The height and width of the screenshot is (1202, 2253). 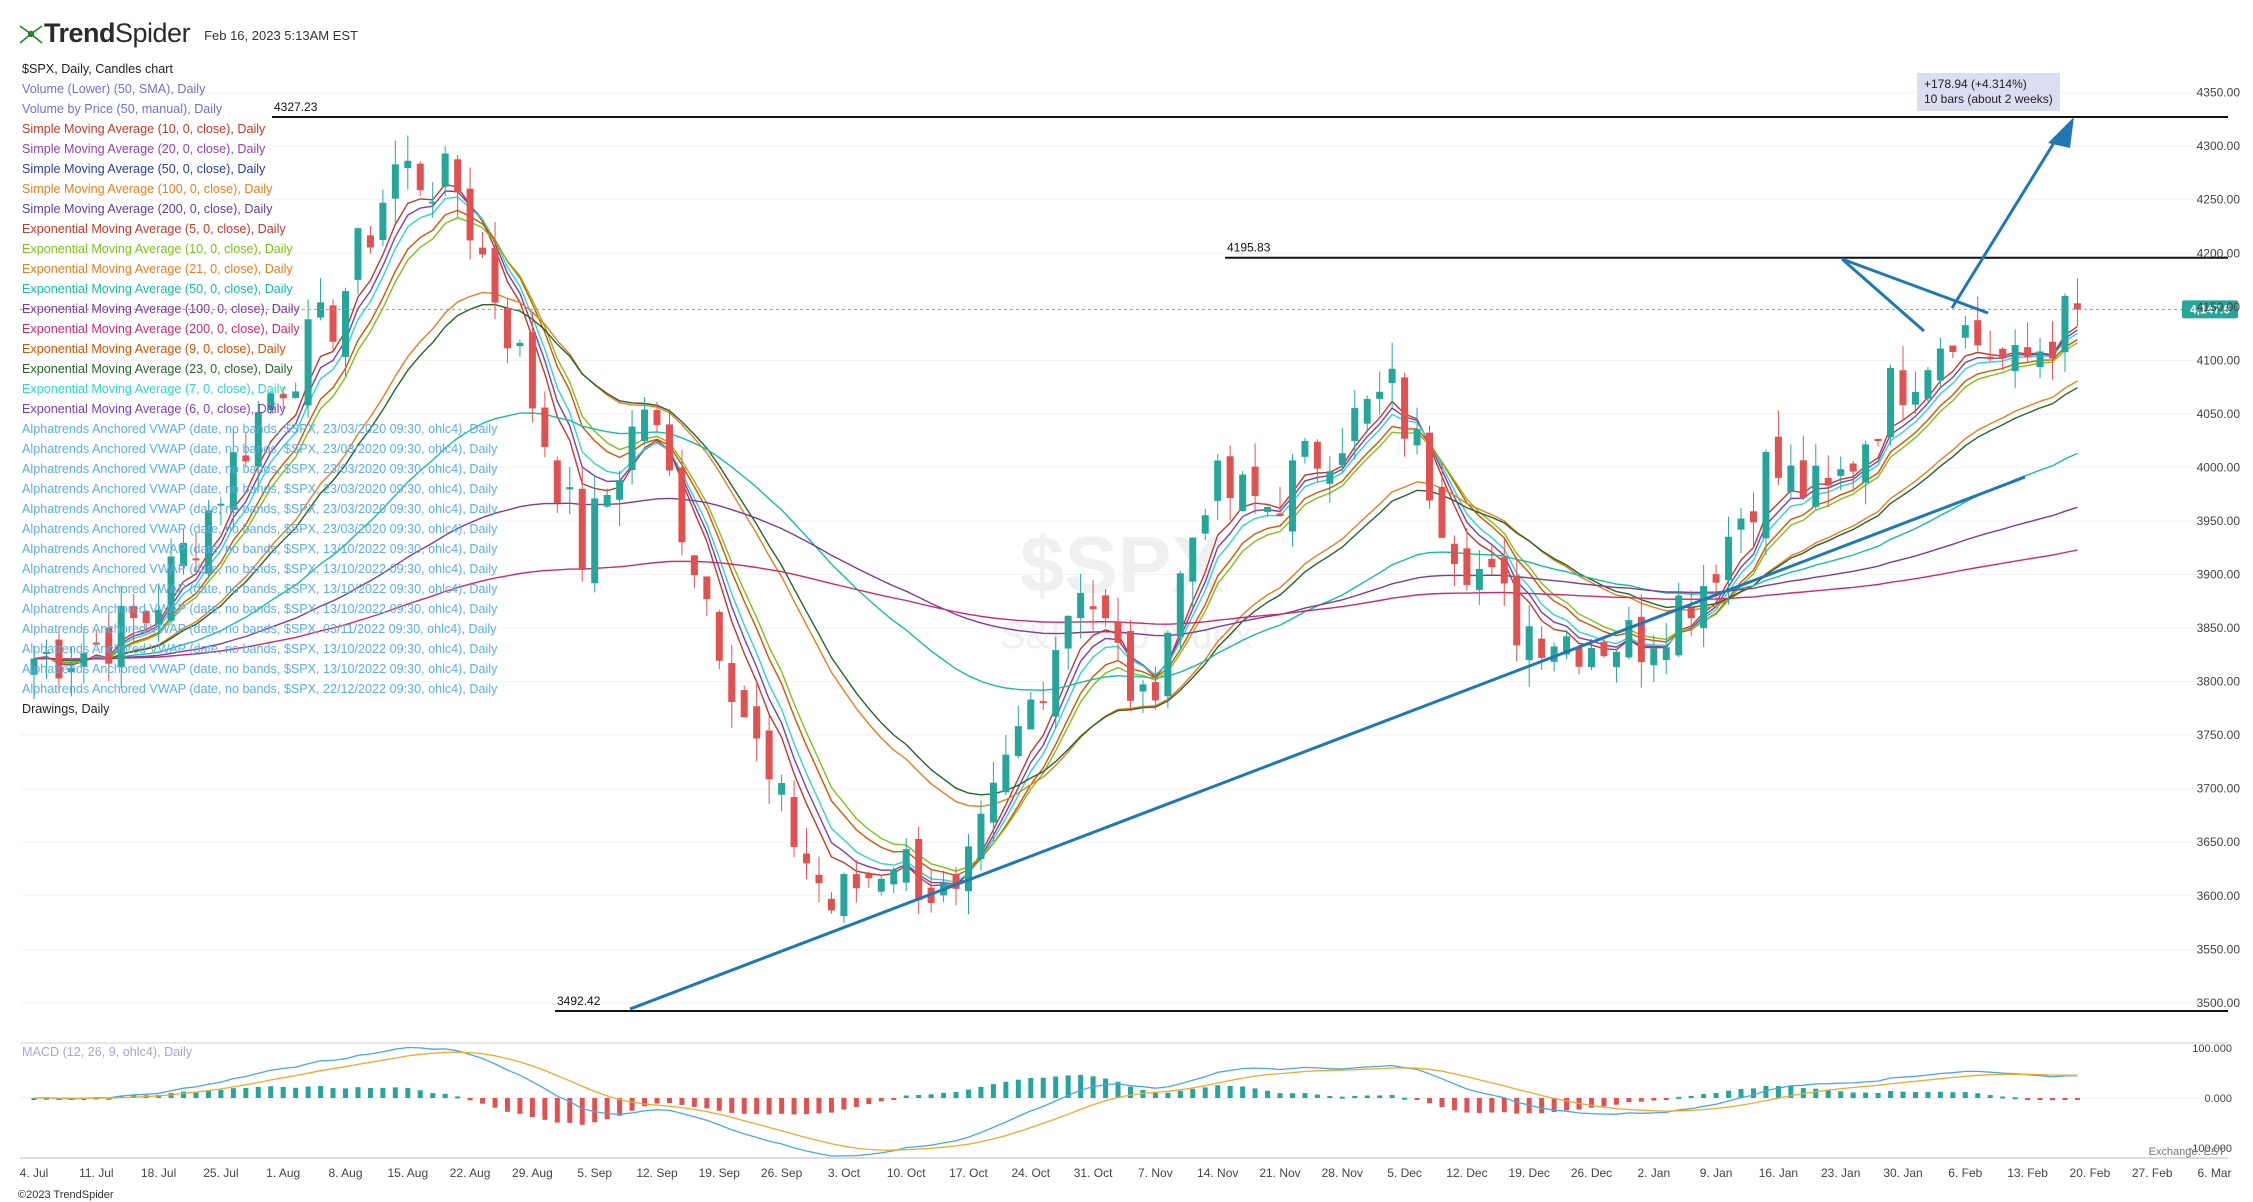 What do you see at coordinates (1529, 1173) in the screenshot?
I see `date-tick-label: 19. Dec` at bounding box center [1529, 1173].